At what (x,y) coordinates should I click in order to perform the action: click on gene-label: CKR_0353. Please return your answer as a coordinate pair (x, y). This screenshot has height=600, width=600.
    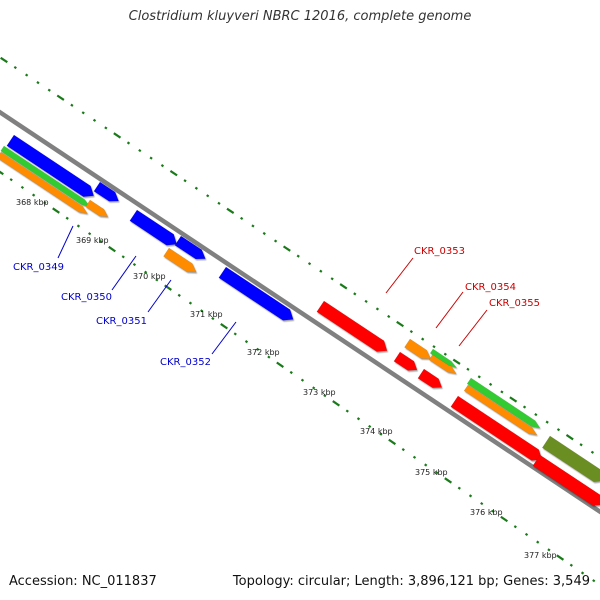
    Looking at the image, I should click on (439, 251).